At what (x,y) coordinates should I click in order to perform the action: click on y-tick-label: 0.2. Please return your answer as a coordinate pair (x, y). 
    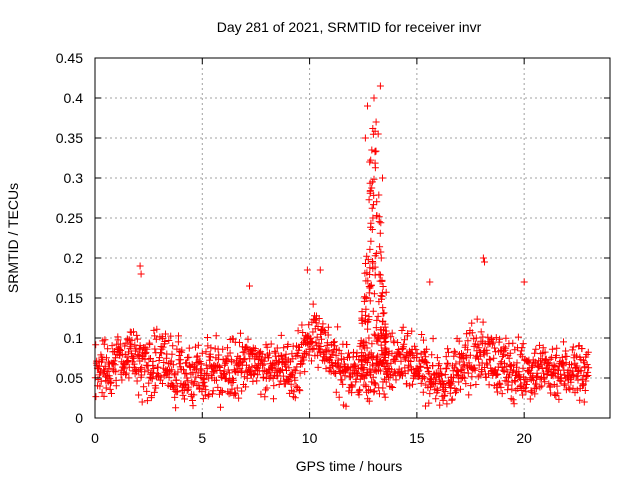
    Looking at the image, I should click on (74, 258).